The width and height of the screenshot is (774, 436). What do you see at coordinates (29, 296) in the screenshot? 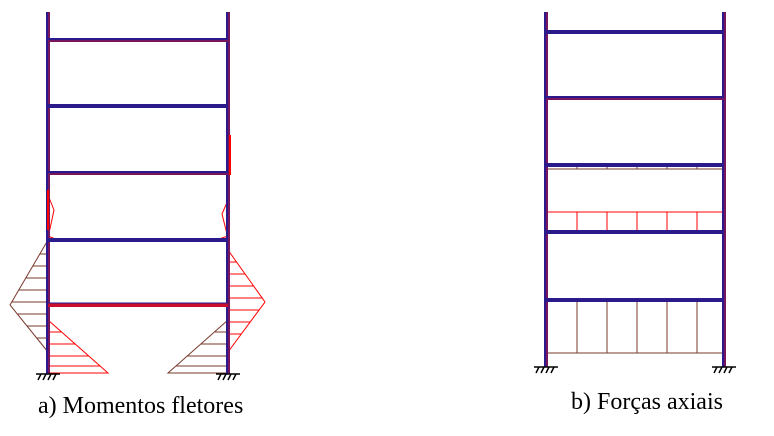
I see `moment-diagram-left-lower` at bounding box center [29, 296].